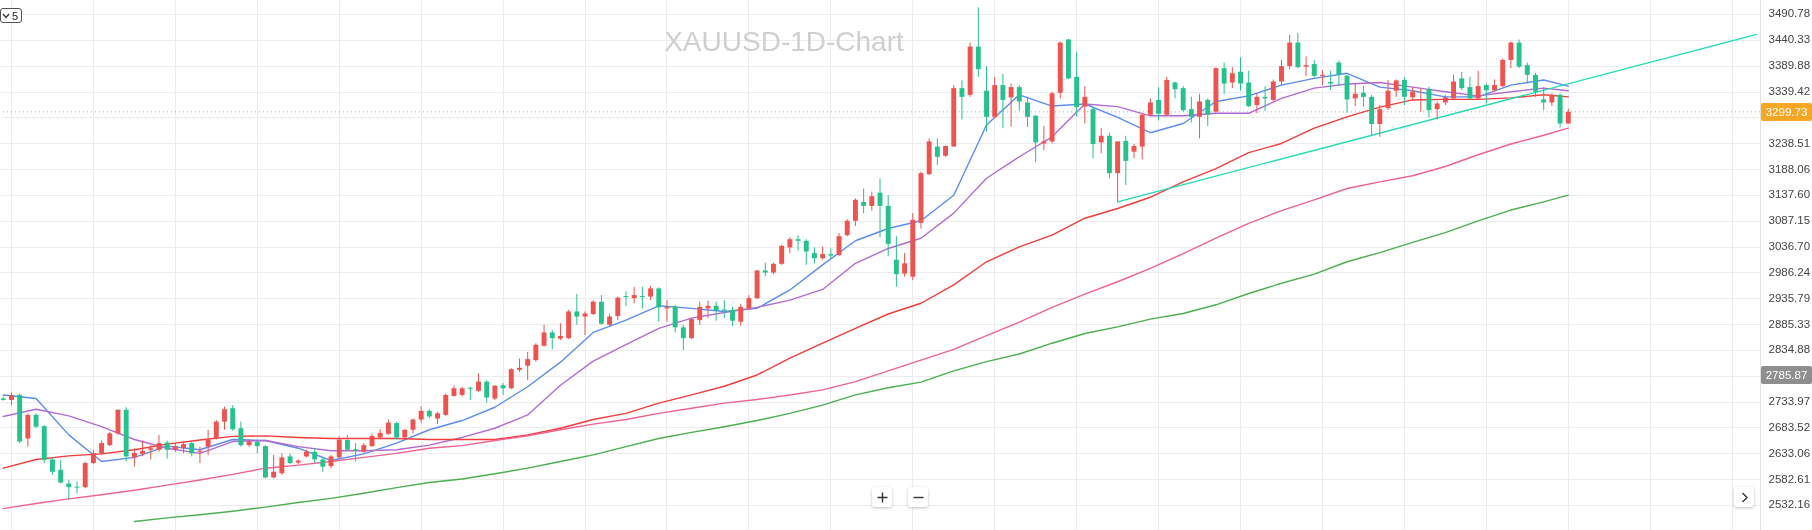 The height and width of the screenshot is (530, 1812). I want to click on y-tick-label: 2582.61, so click(1789, 478).